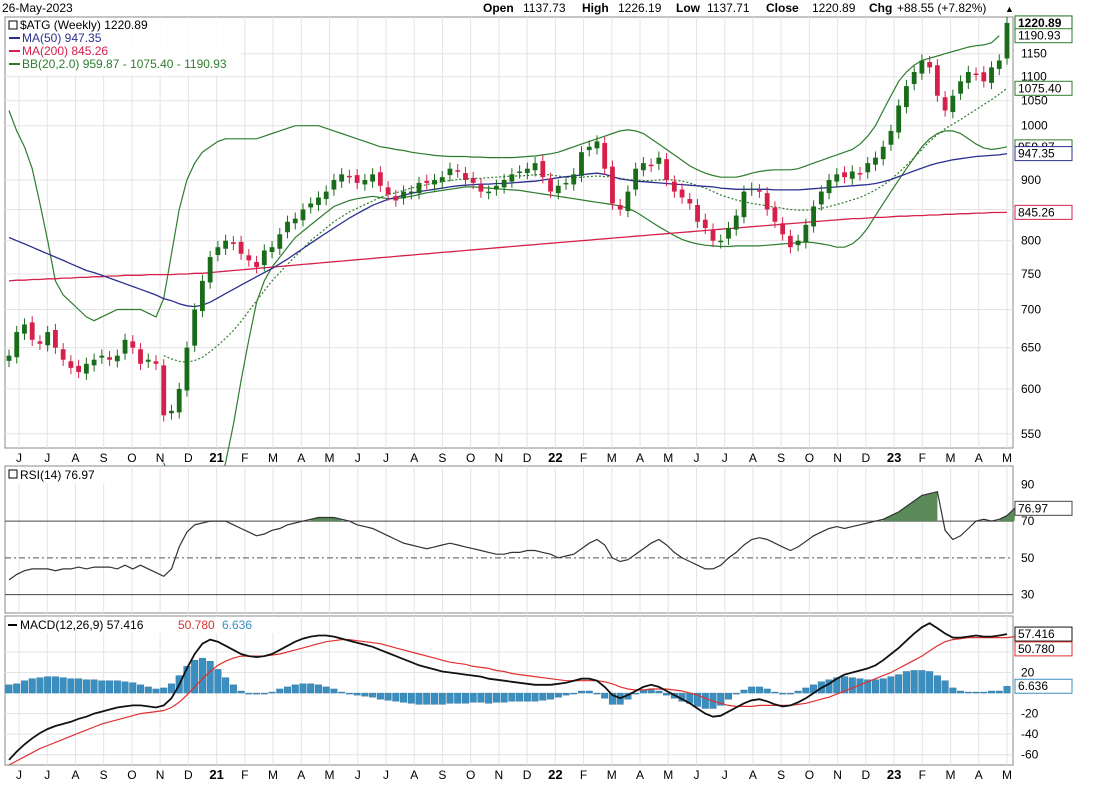 This screenshot has height=793, width=1102. What do you see at coordinates (498, 8) in the screenshot?
I see `open-label: Open` at bounding box center [498, 8].